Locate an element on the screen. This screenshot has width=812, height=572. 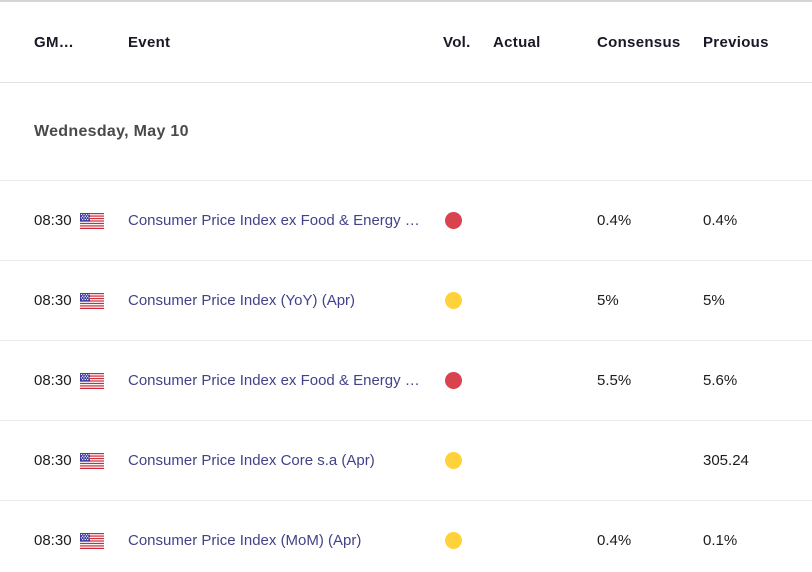
event-link: Consumer Price Index Core s.a (Apr) is located at coordinates (251, 460).